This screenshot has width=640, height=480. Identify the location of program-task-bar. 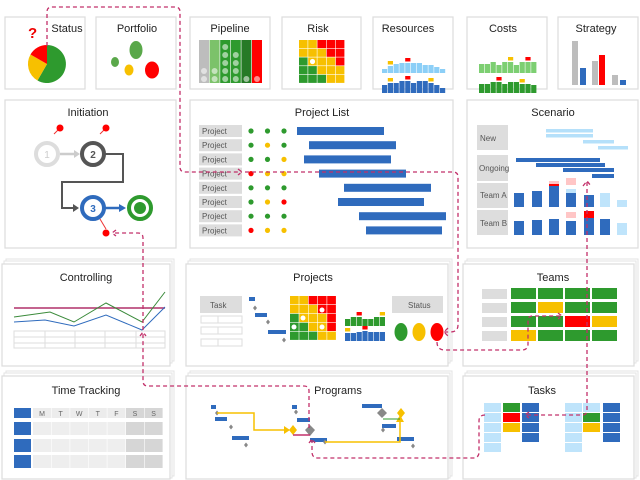
(294, 407).